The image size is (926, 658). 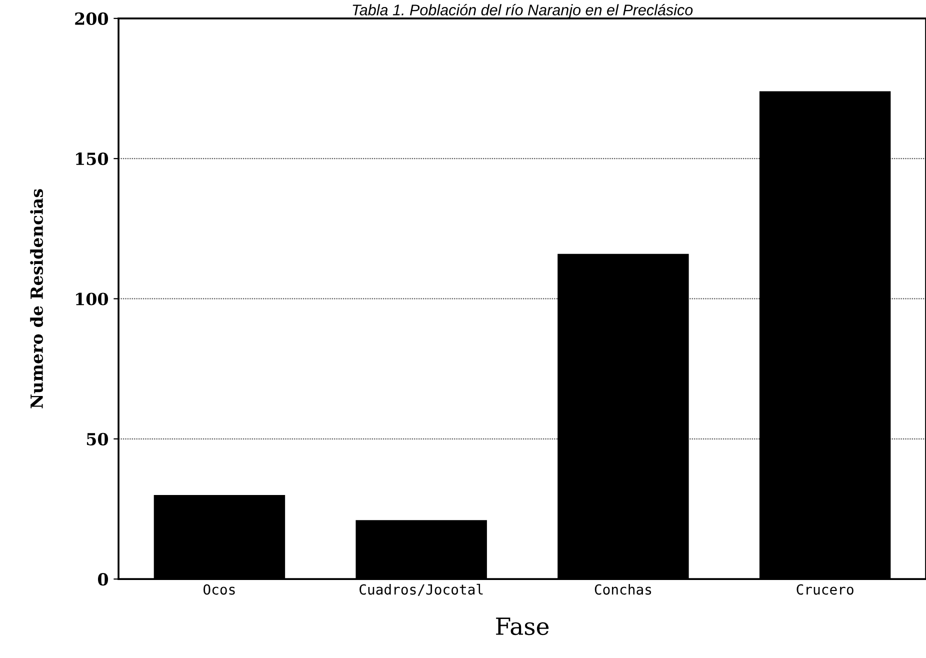 I want to click on y-tick-label: 100, so click(x=92, y=299).